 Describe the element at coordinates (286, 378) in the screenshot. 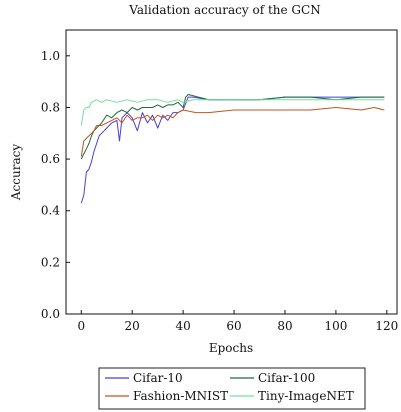

I see `legend-label-cifar-100: Cifar-100` at that location.